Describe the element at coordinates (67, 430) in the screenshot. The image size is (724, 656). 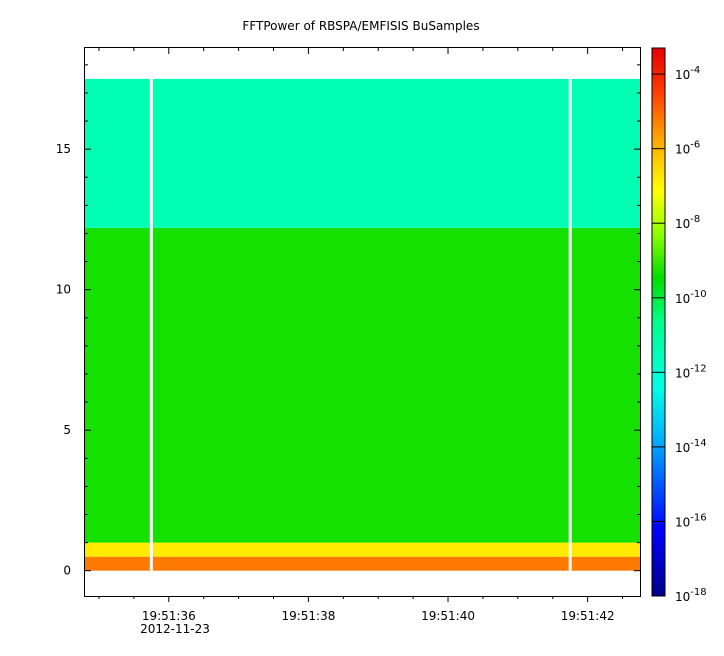
I see `y-tick-label: 5` at that location.